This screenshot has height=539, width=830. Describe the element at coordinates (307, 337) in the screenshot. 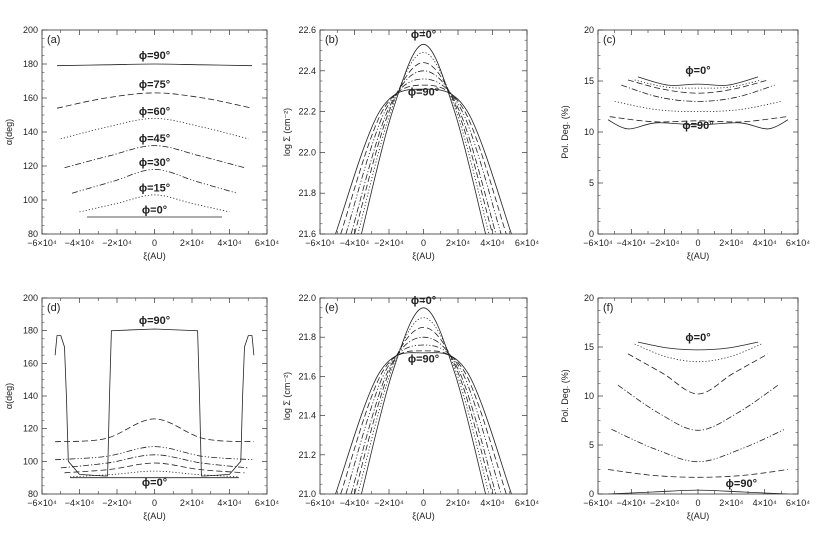

I see `y-tick-label: 21.8` at that location.